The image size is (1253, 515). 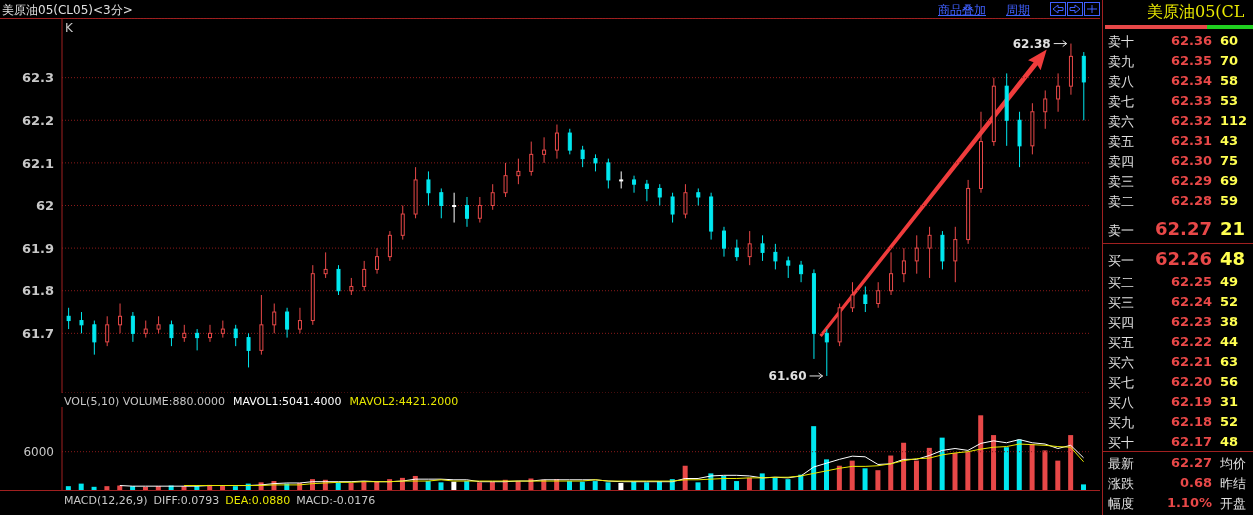 I want to click on data-label: 56, so click(x=1229, y=381).